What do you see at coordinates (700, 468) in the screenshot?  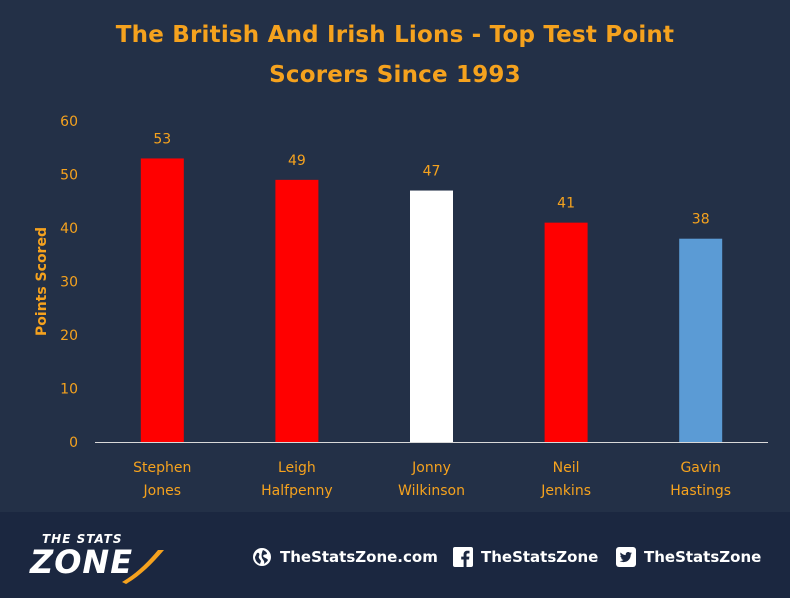 I see `category-label: Gavin` at bounding box center [700, 468].